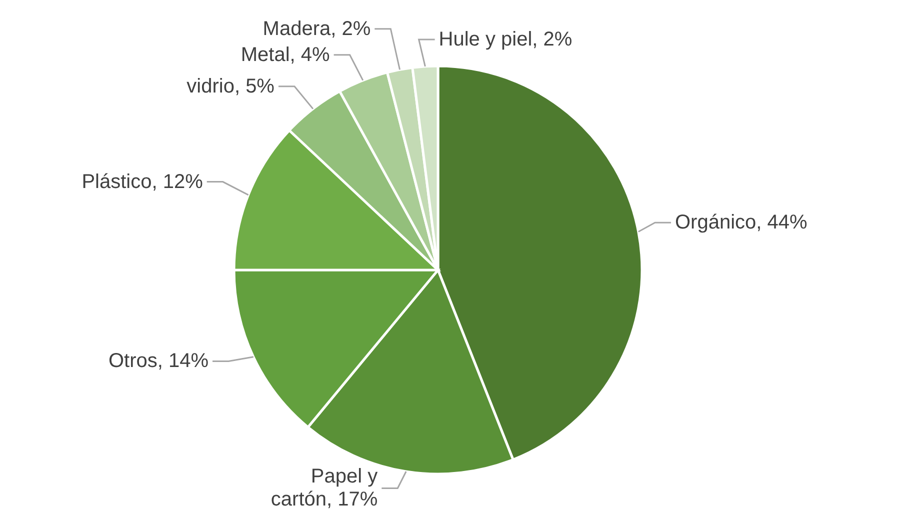  What do you see at coordinates (741, 223) in the screenshot?
I see `slice-label: Orgánico, 44%` at bounding box center [741, 223].